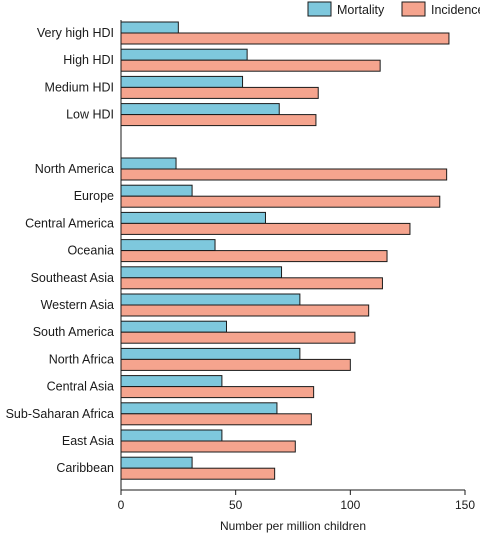  What do you see at coordinates (90, 251) in the screenshot?
I see `category-label: Oceania` at bounding box center [90, 251].